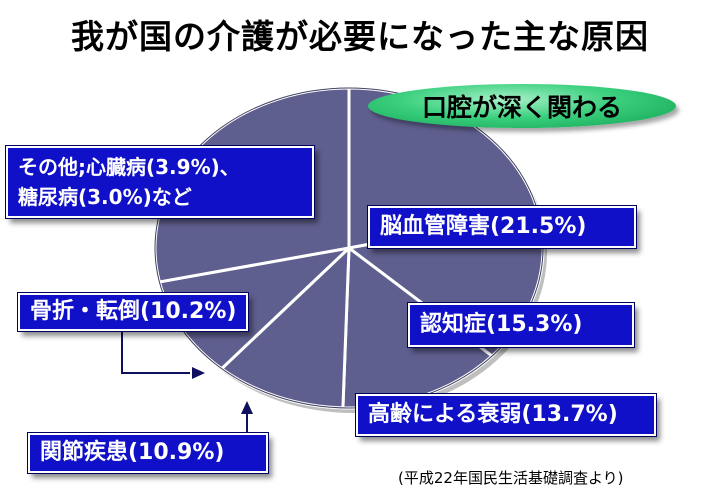  I want to click on label-other-line1: その他;心臓病(3.9%)、, so click(129, 167).